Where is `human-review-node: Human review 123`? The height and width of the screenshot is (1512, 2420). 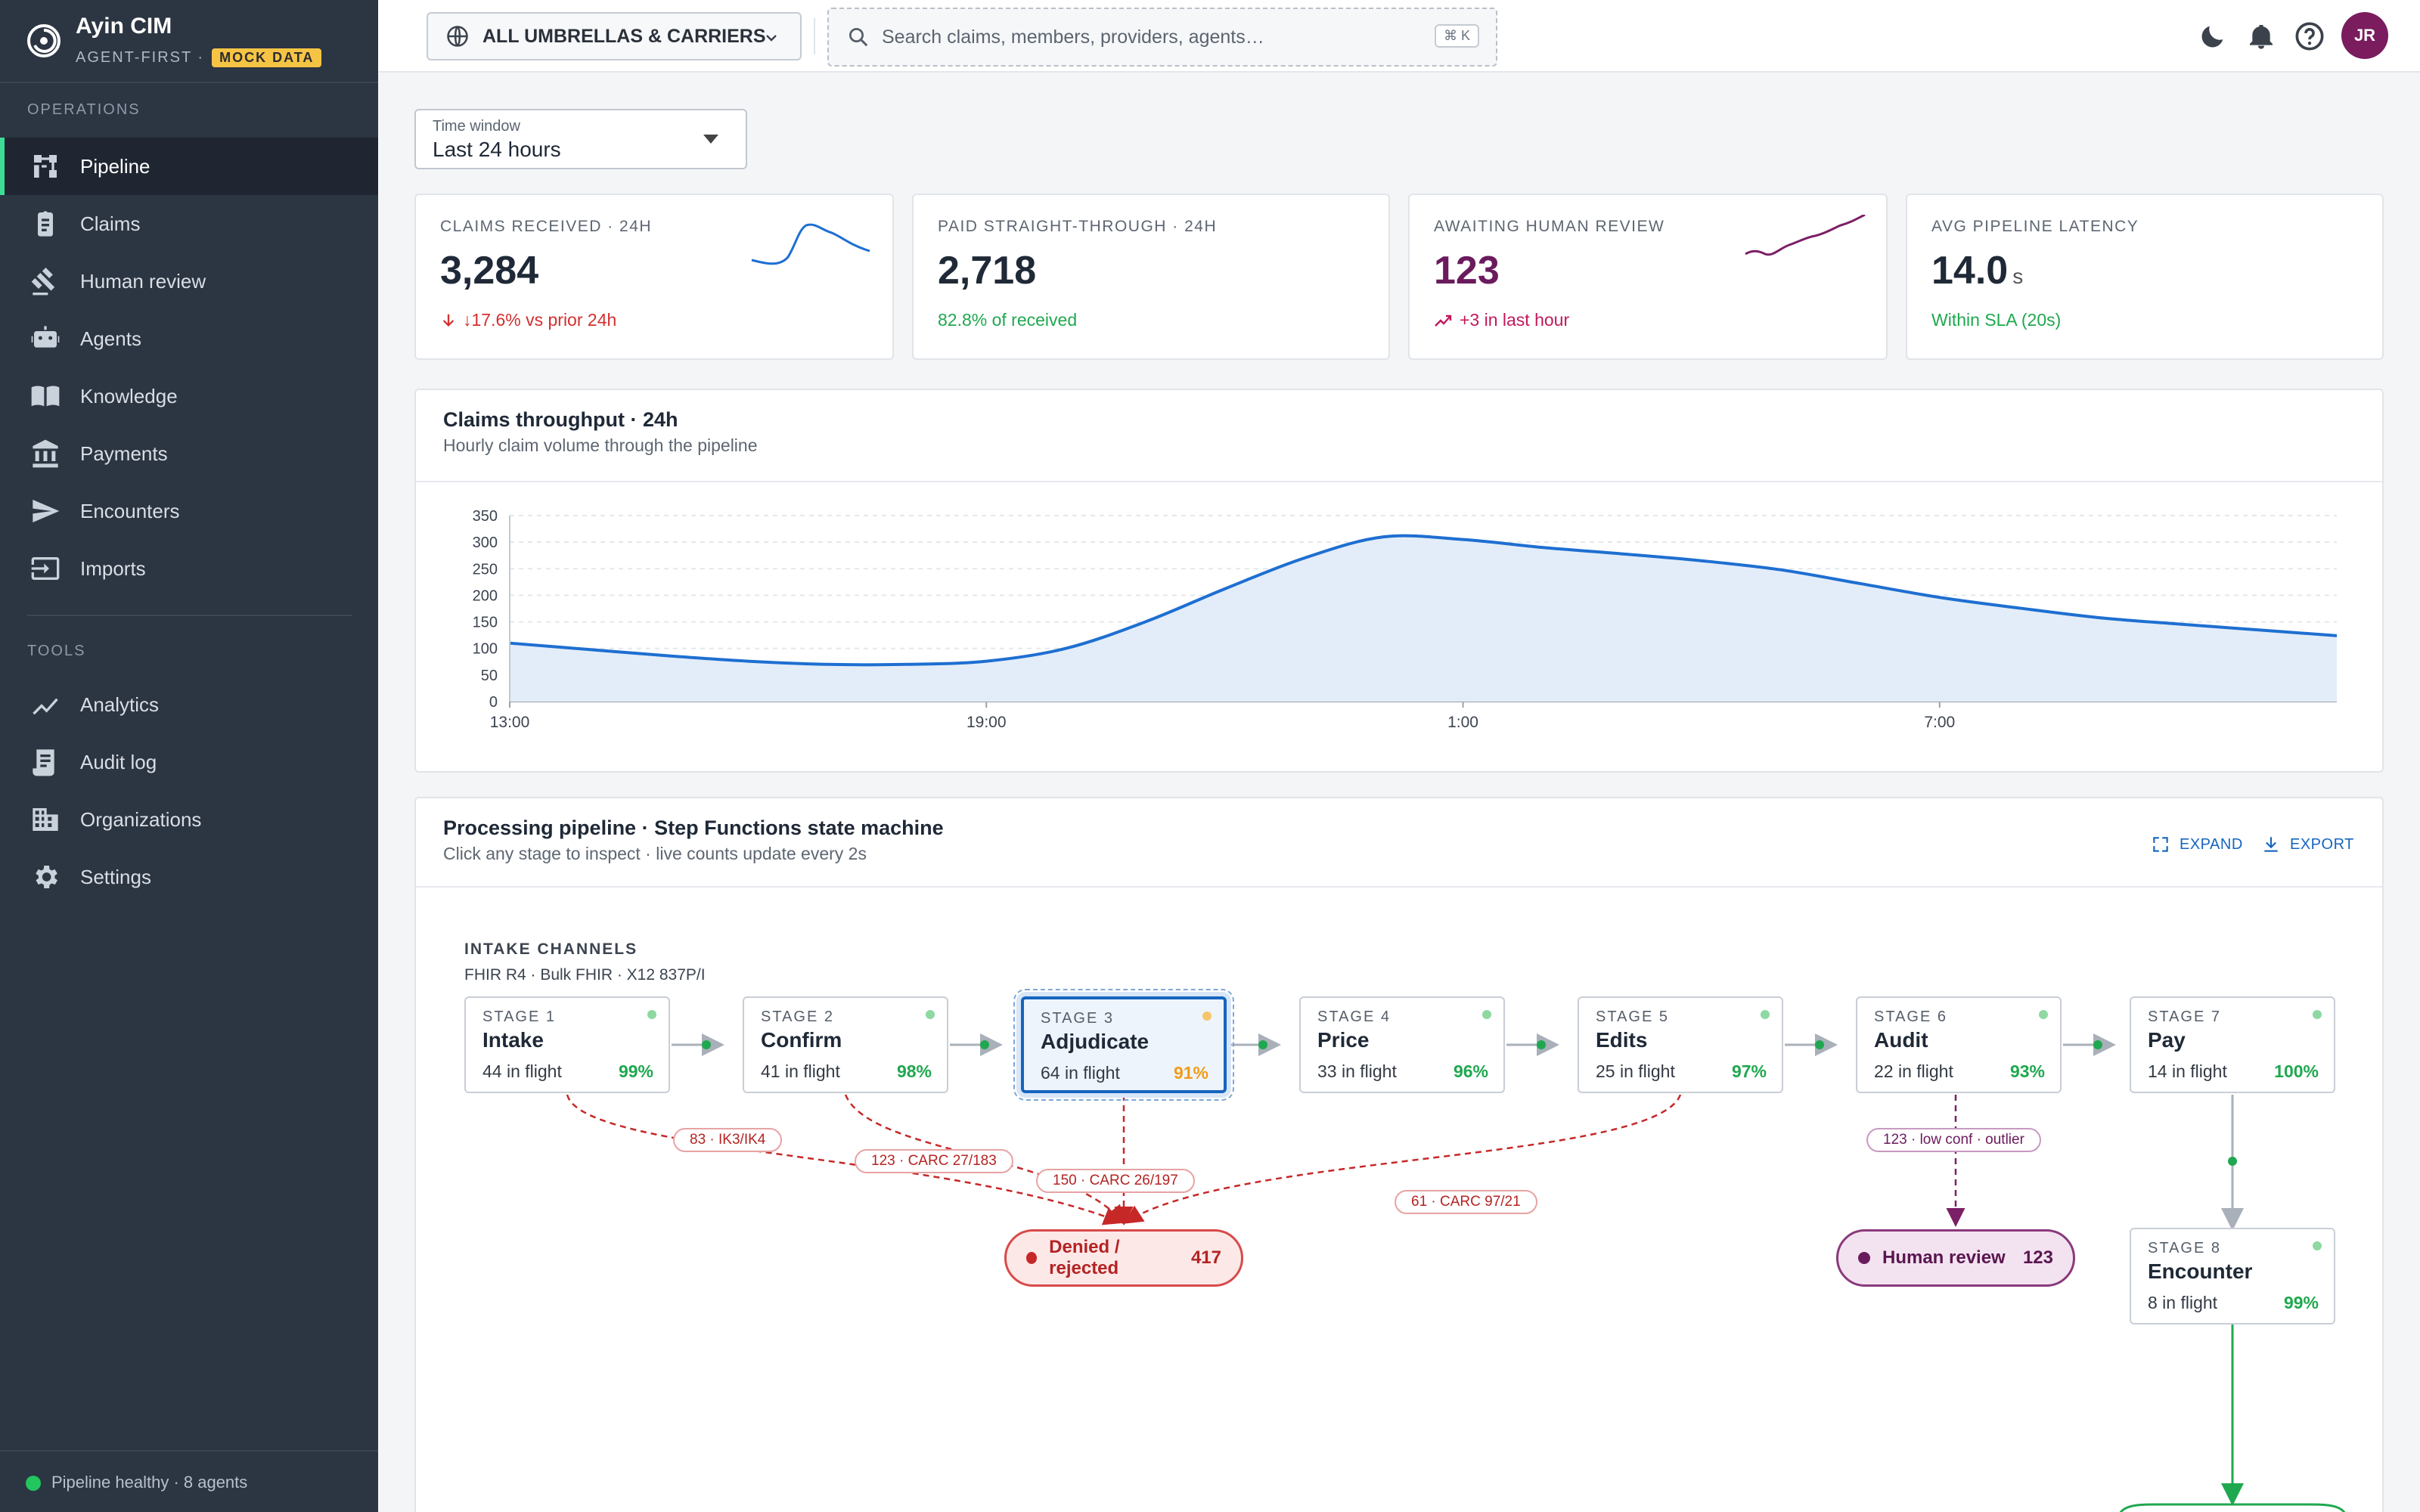
human-review-node: Human review 123 is located at coordinates (1955, 1258).